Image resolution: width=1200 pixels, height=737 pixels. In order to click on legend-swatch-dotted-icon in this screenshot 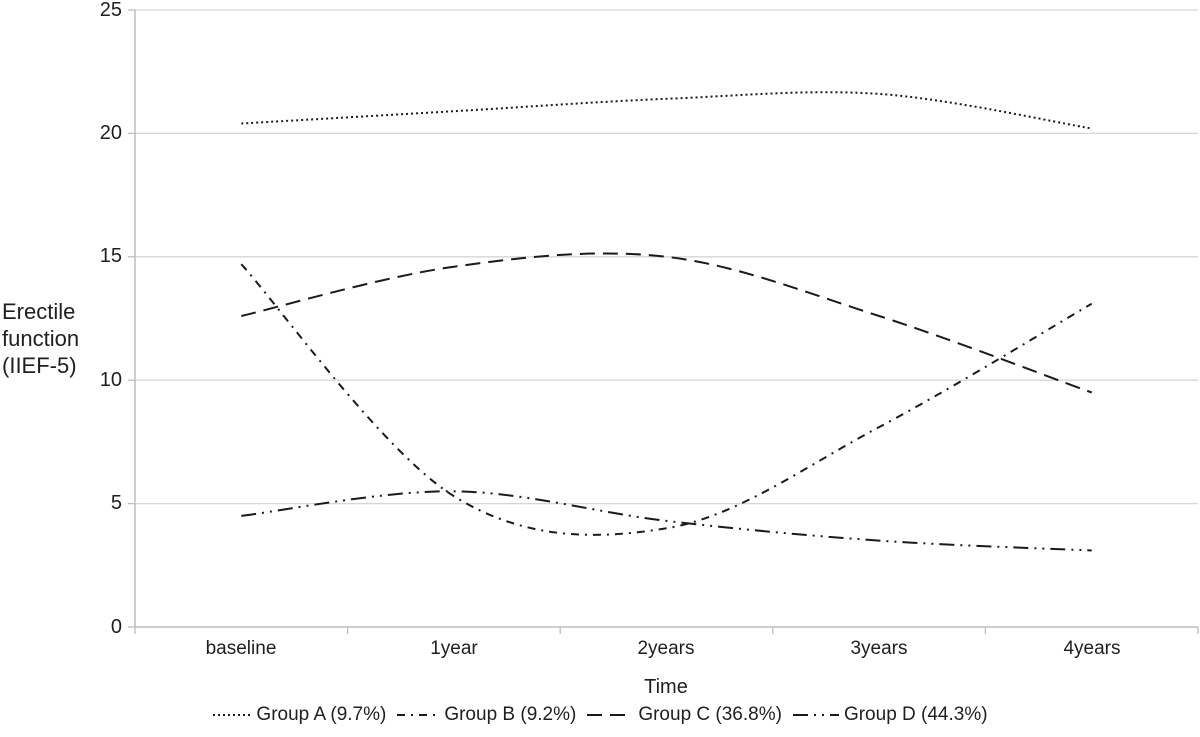, I will do `click(232, 715)`.